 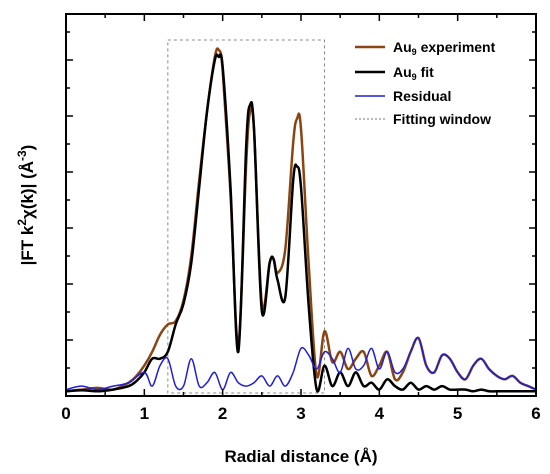 What do you see at coordinates (442, 119) in the screenshot?
I see `legend-label-fitting-window: Fitting window` at bounding box center [442, 119].